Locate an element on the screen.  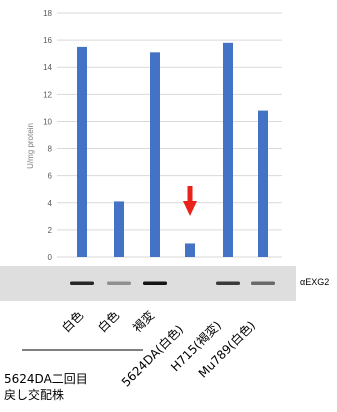
y-tick-label: 16 is located at coordinates (47, 40).